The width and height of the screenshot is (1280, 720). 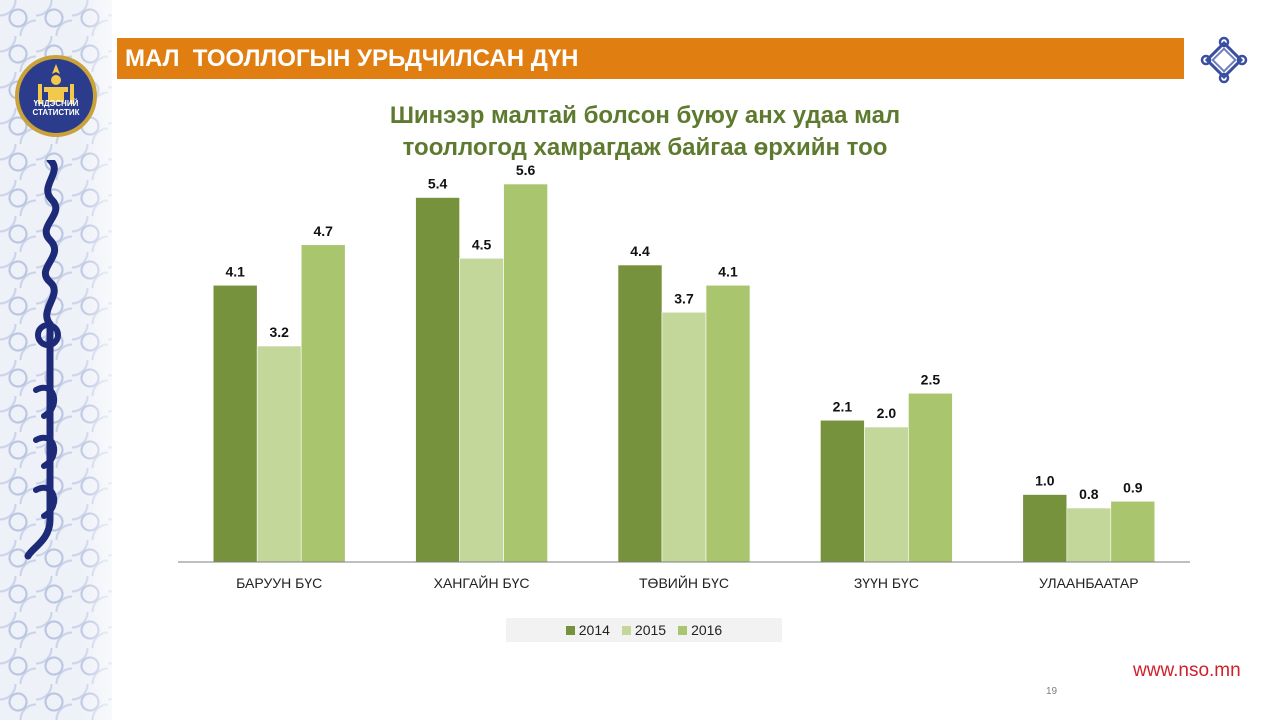 What do you see at coordinates (279, 583) in the screenshot?
I see `x-tick-label-1: БАРУУН БҮС` at bounding box center [279, 583].